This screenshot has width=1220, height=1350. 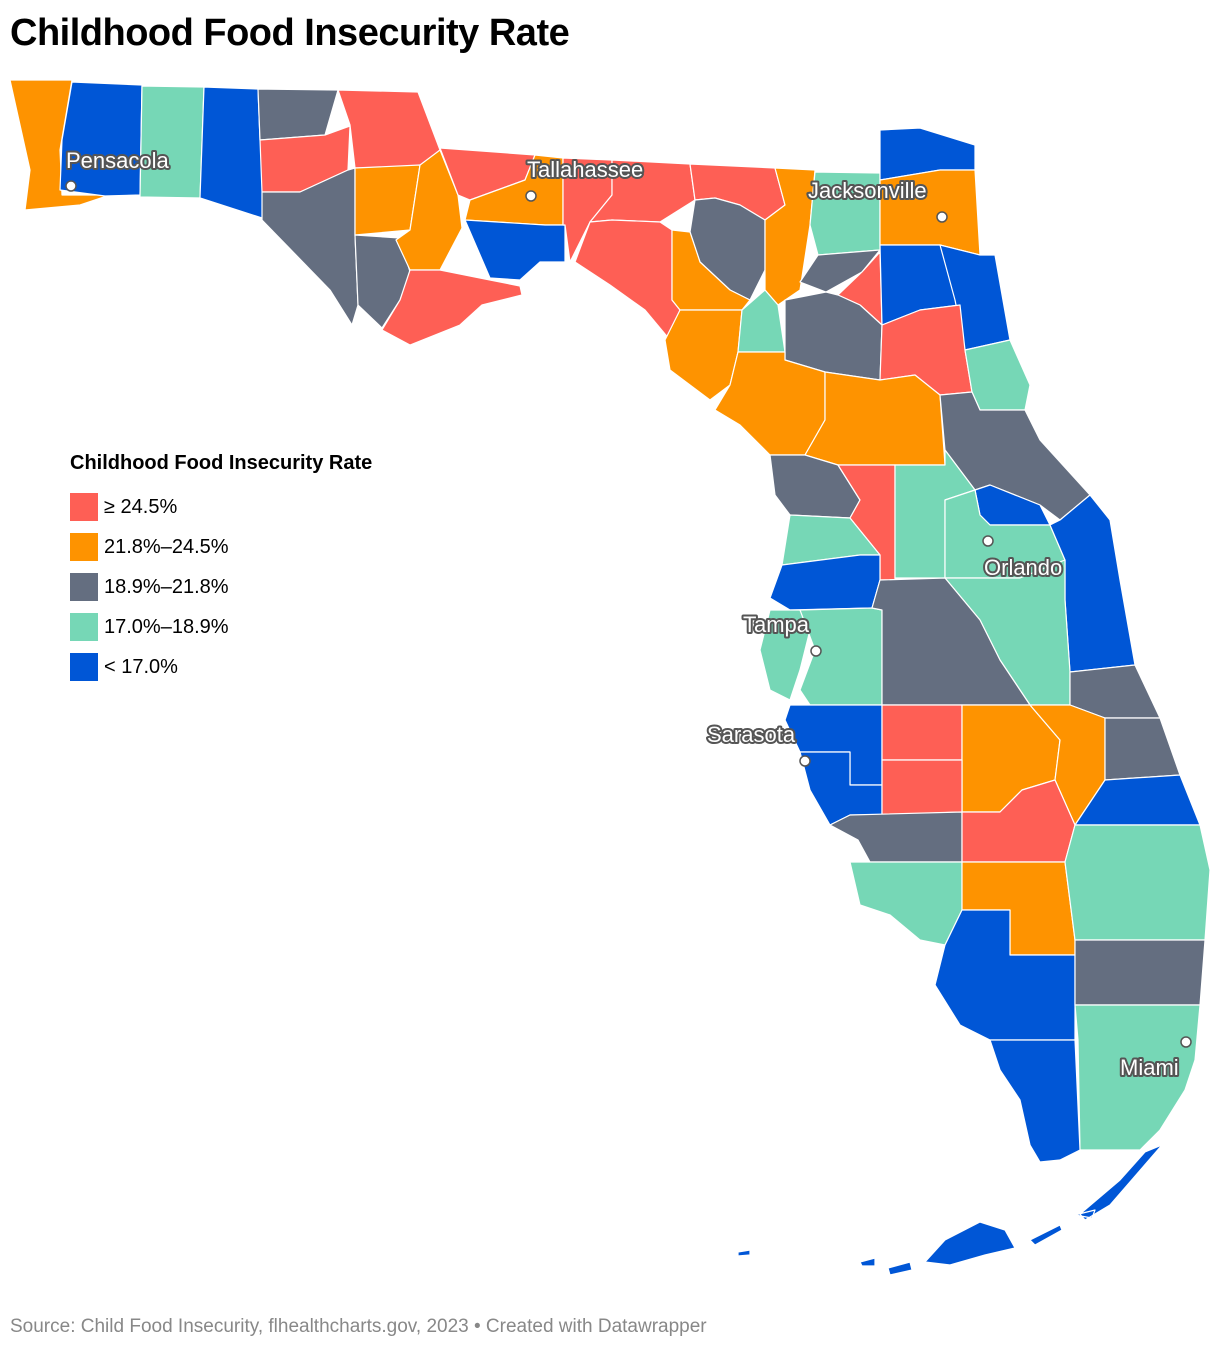 What do you see at coordinates (896, 837) in the screenshot?
I see `county-charlotte` at bounding box center [896, 837].